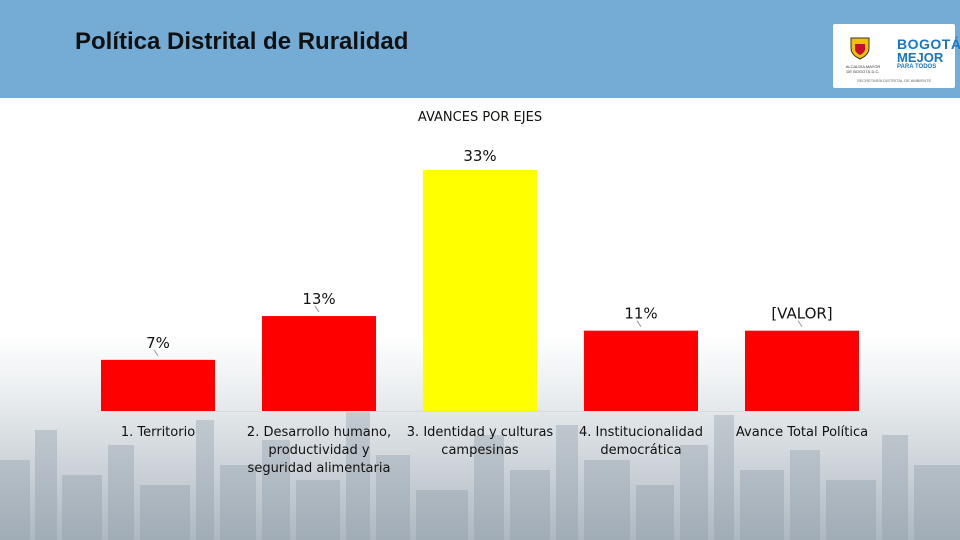 Image resolution: width=960 pixels, height=540 pixels. I want to click on logo-text-line1: BOGOTÁ, so click(928, 44).